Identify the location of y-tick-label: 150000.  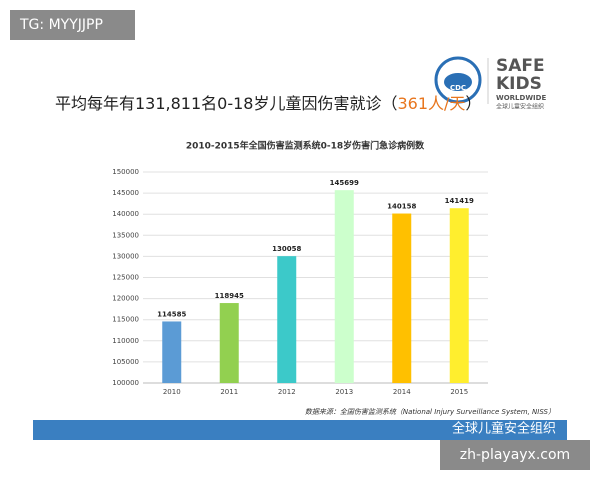
(125, 172).